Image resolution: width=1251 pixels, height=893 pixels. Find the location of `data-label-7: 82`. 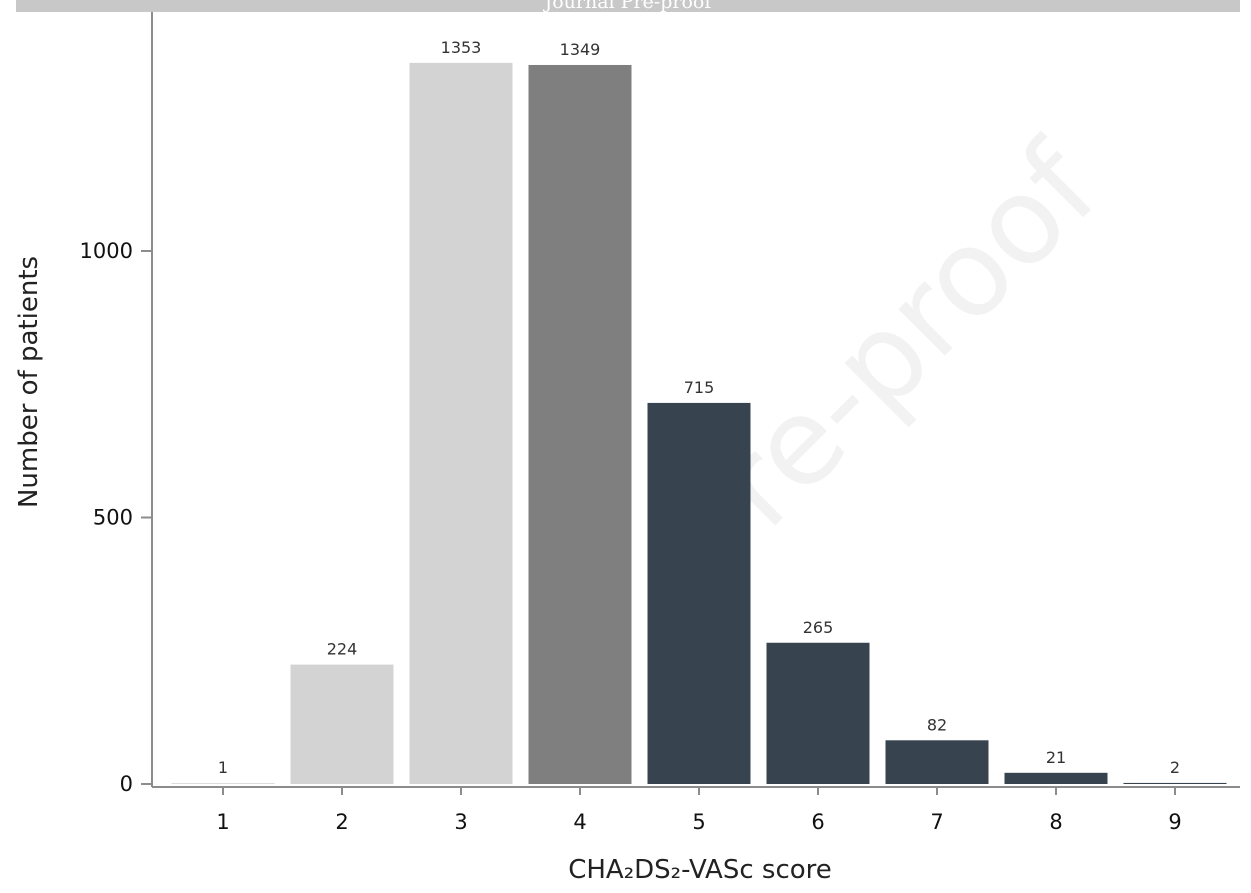

data-label-7: 82 is located at coordinates (937, 724).